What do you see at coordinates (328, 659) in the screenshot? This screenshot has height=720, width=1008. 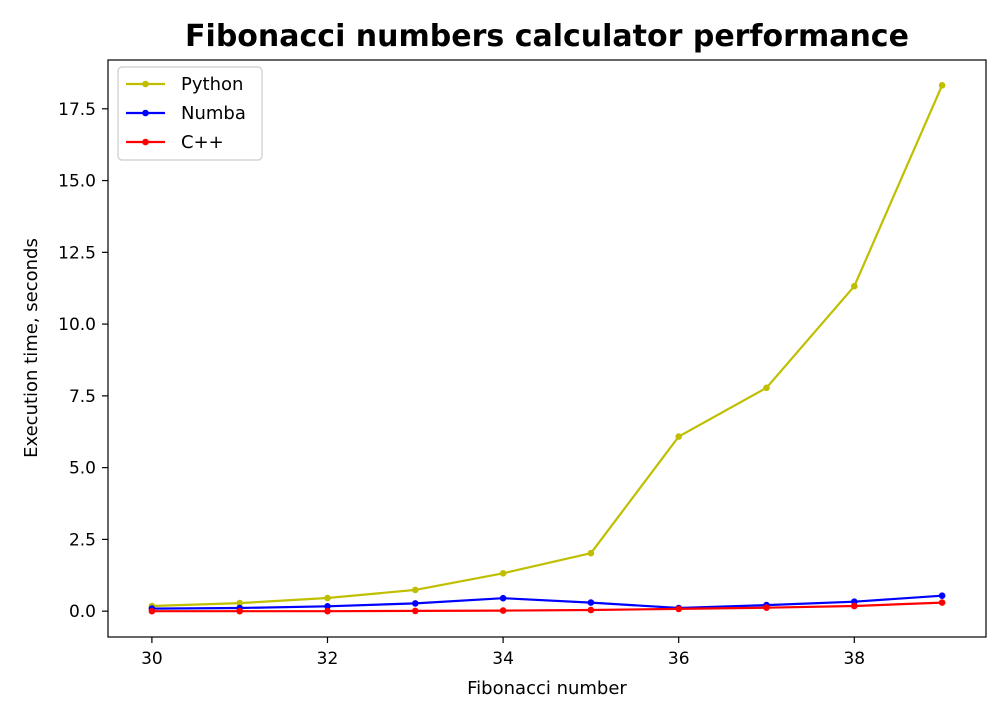 I see `x-tick-label: 32` at bounding box center [328, 659].